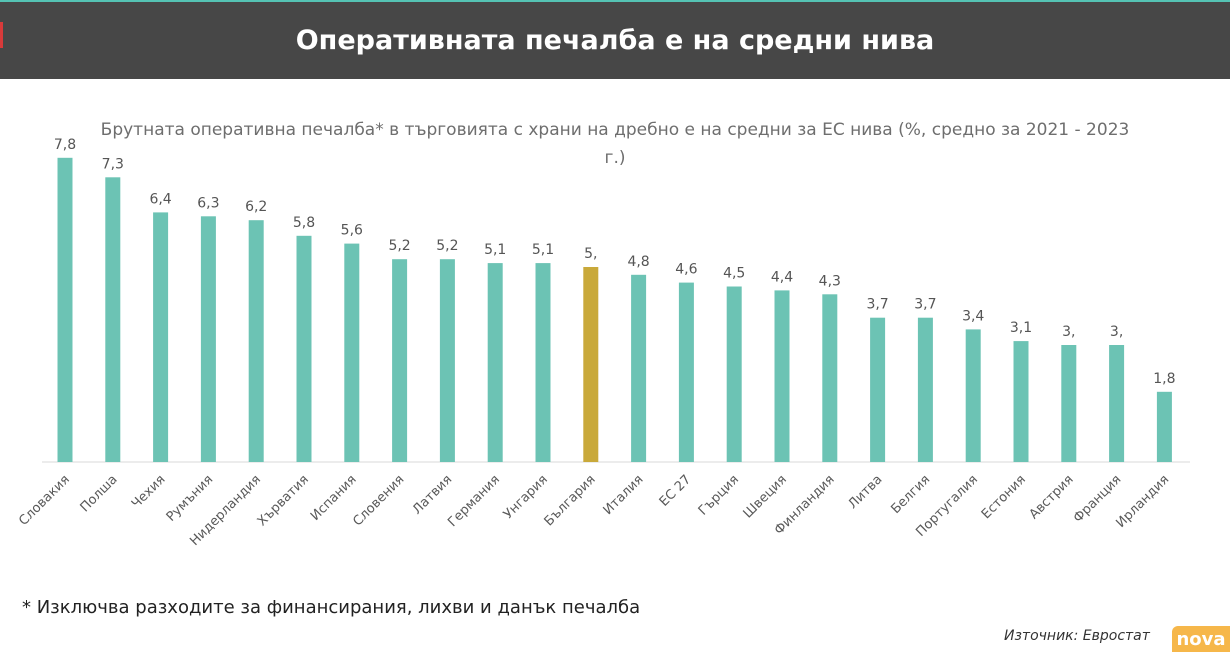  I want to click on header-bar: Оперативната печалба е на средни нива, so click(615, 40).